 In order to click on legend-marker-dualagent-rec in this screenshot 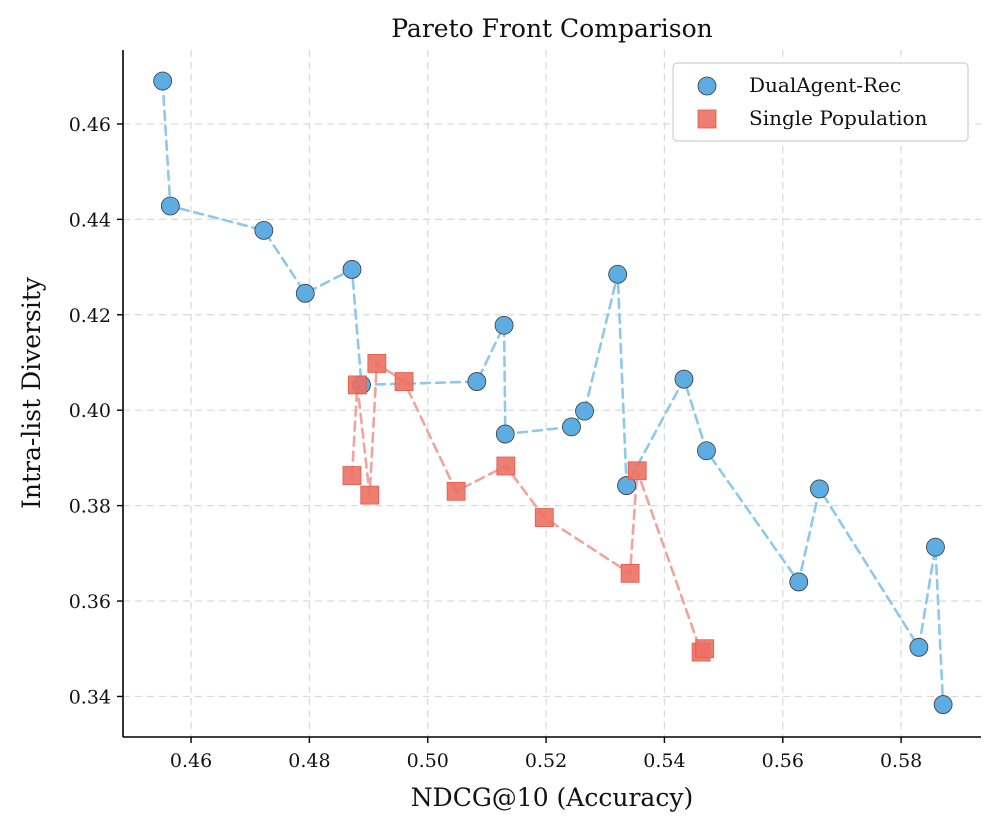, I will do `click(707, 86)`.